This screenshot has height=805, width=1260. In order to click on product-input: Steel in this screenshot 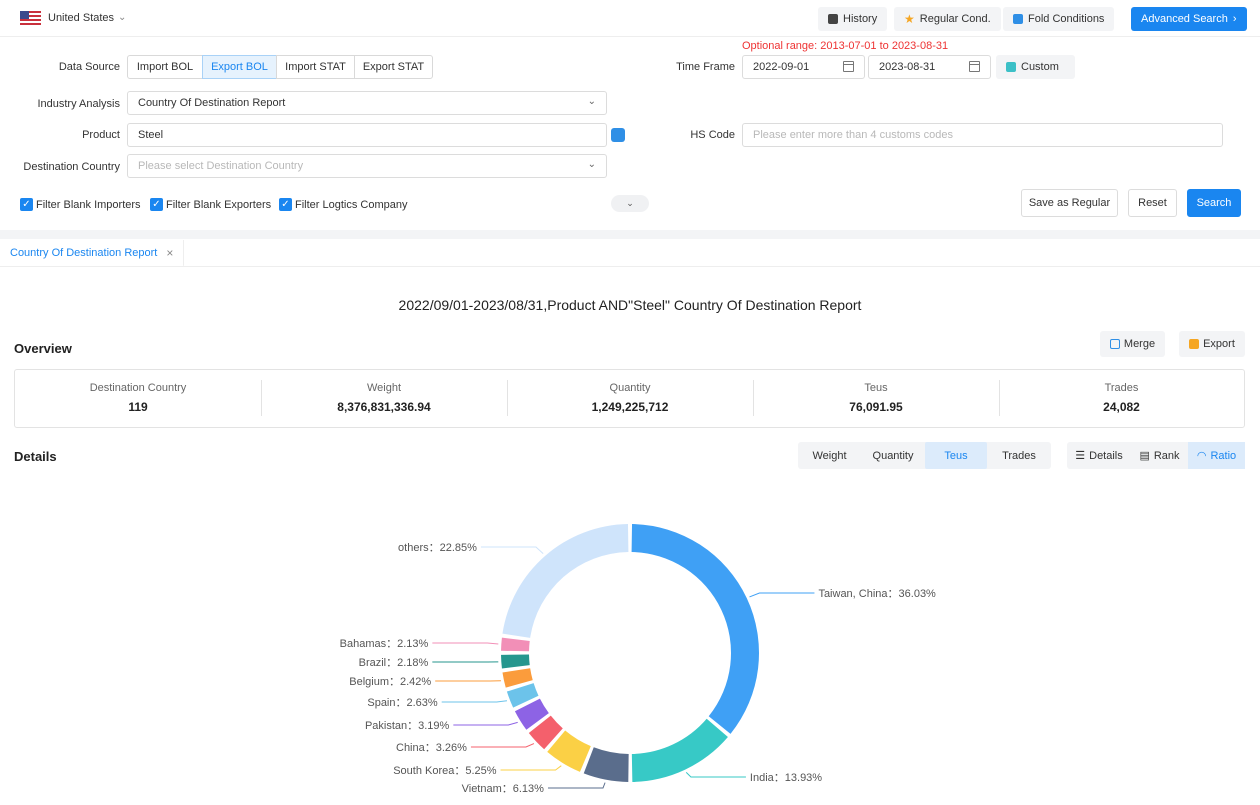, I will do `click(367, 135)`.